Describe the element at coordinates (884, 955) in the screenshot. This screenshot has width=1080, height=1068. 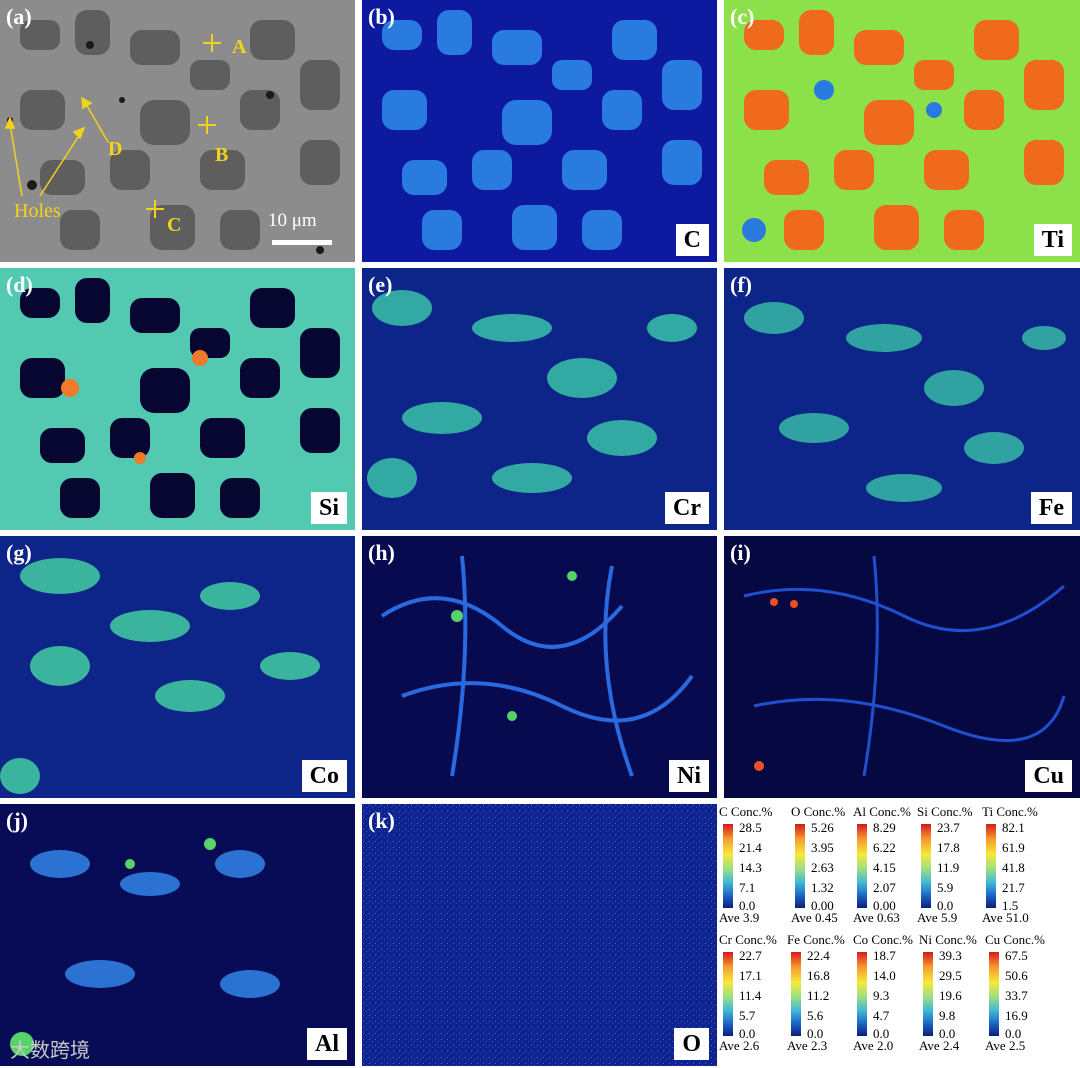
I see `legend-tick: 18.7` at that location.